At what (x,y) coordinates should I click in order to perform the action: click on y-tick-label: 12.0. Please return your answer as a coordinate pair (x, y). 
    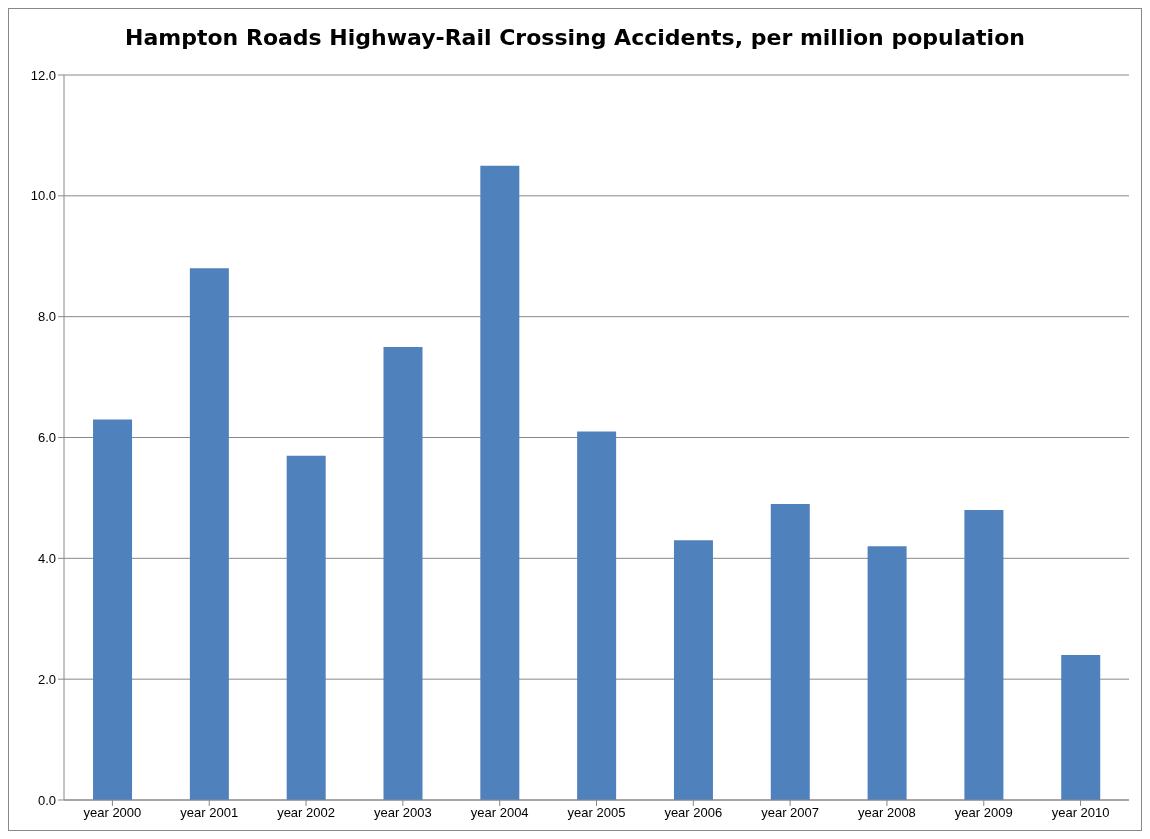
    Looking at the image, I should click on (43, 75).